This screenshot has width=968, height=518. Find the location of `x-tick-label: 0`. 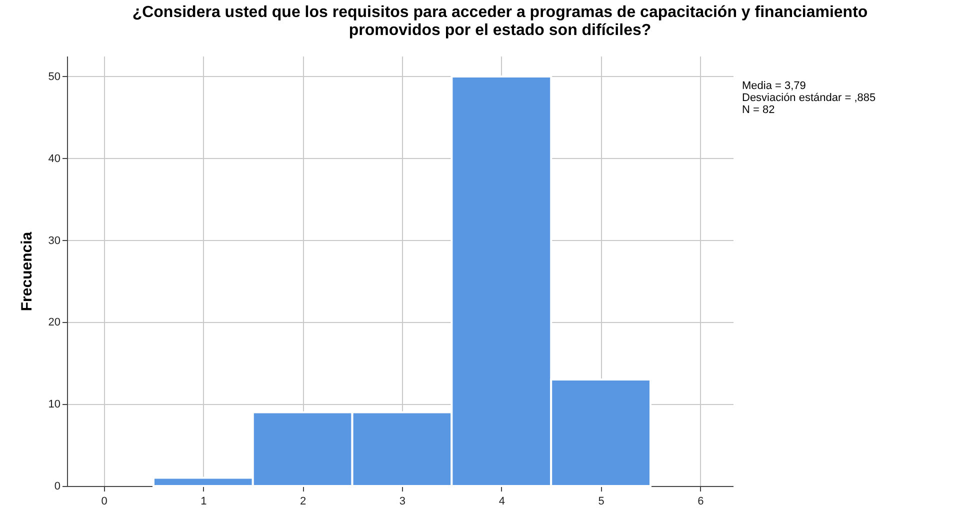

x-tick-label: 0 is located at coordinates (104, 502).